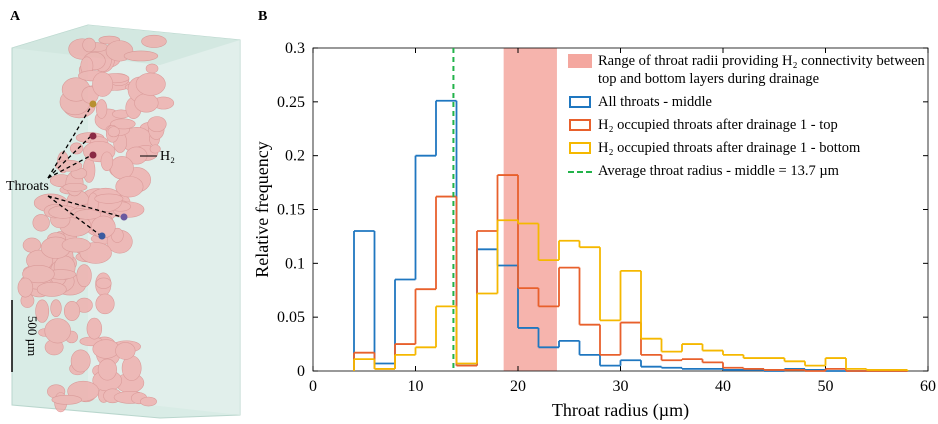 This screenshot has height=424, width=938. Describe the element at coordinates (655, 102) in the screenshot. I see `legend-label: All throats - middle` at that location.